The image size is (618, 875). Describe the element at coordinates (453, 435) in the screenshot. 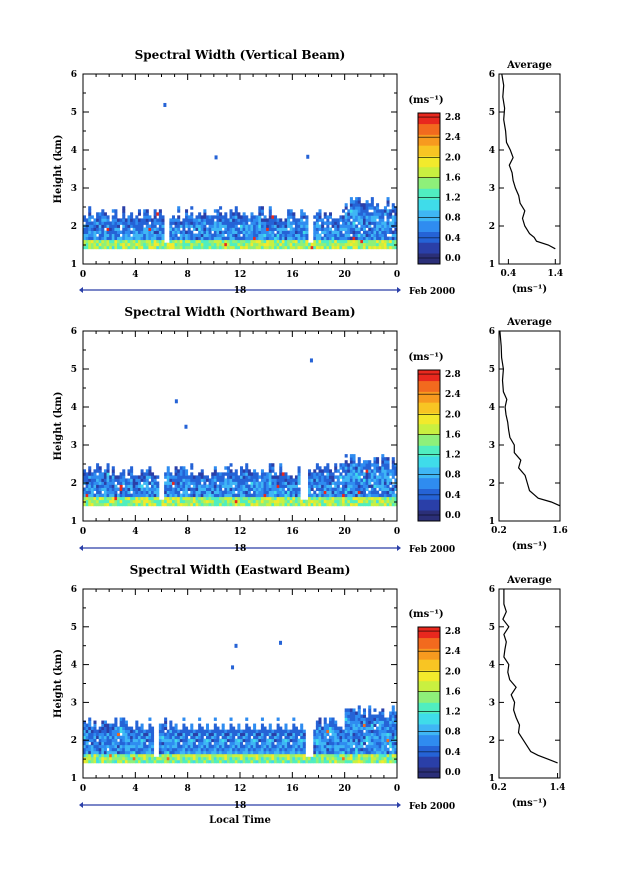

I see `colorbar-tick-label: 1.6` at that location.